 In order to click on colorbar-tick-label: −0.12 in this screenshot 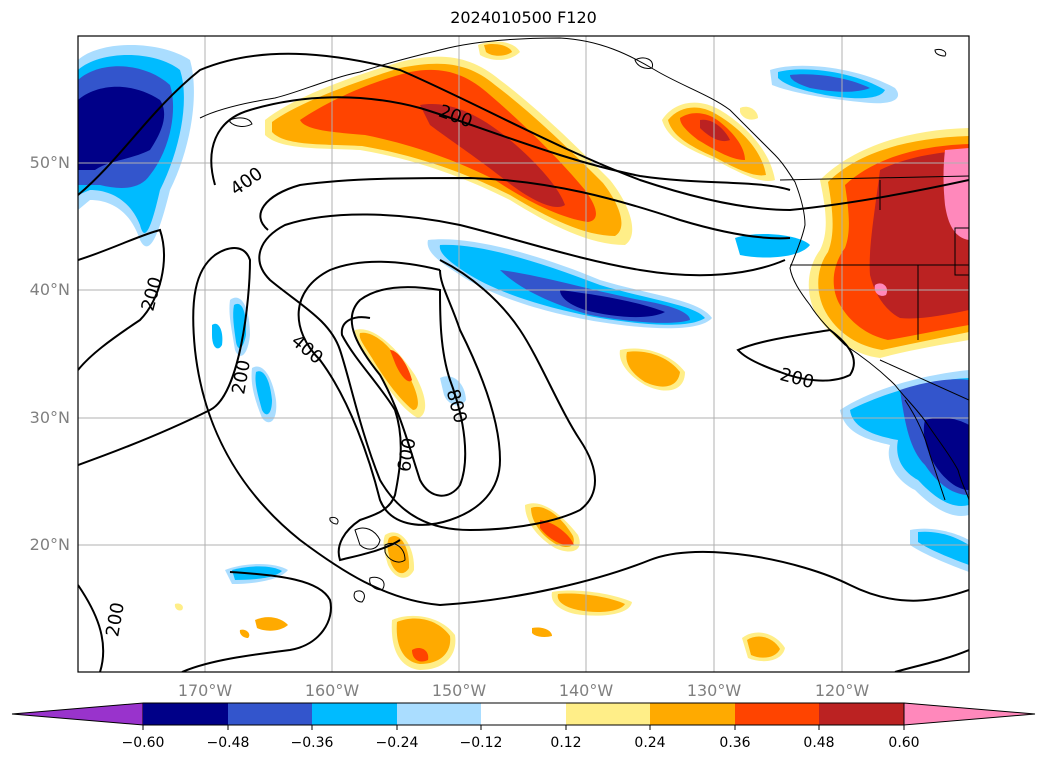, I will do `click(481, 743)`.